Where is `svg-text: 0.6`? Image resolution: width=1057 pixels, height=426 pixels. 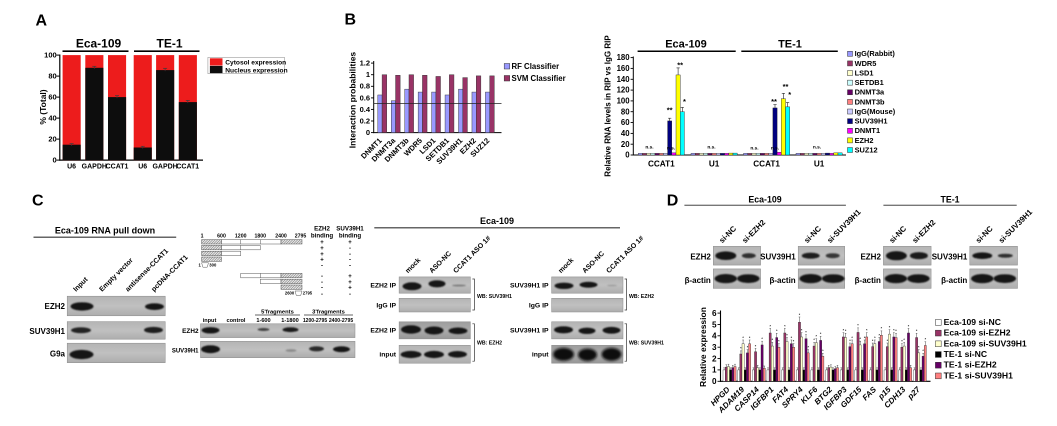 svg-text: 0.6 is located at coordinates (365, 97).